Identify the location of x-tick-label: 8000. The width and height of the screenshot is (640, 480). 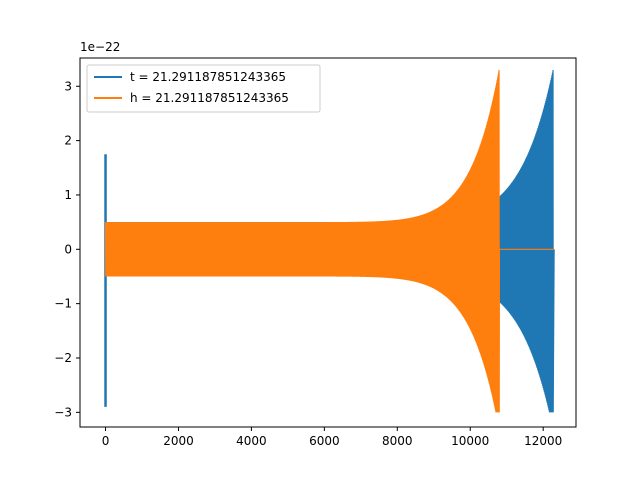
(397, 441).